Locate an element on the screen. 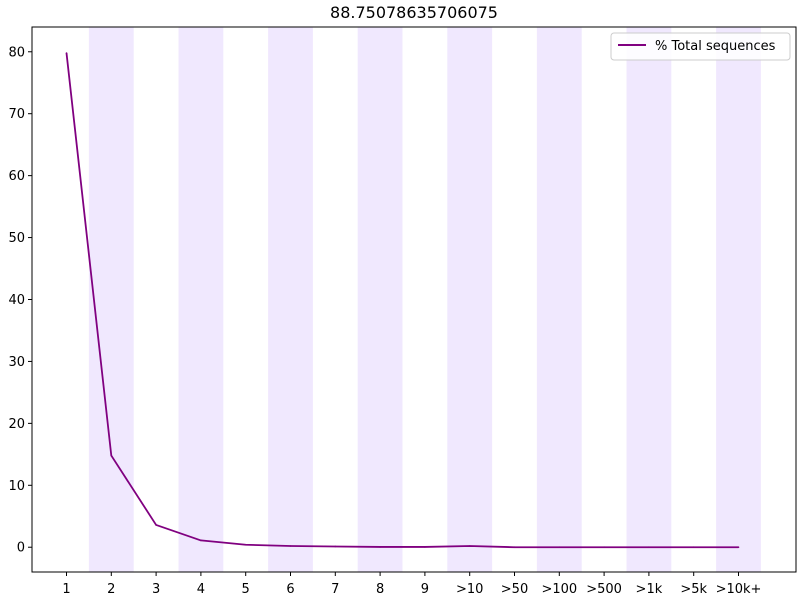 This screenshot has width=800, height=600. x-tick-label: >10 is located at coordinates (469, 589).